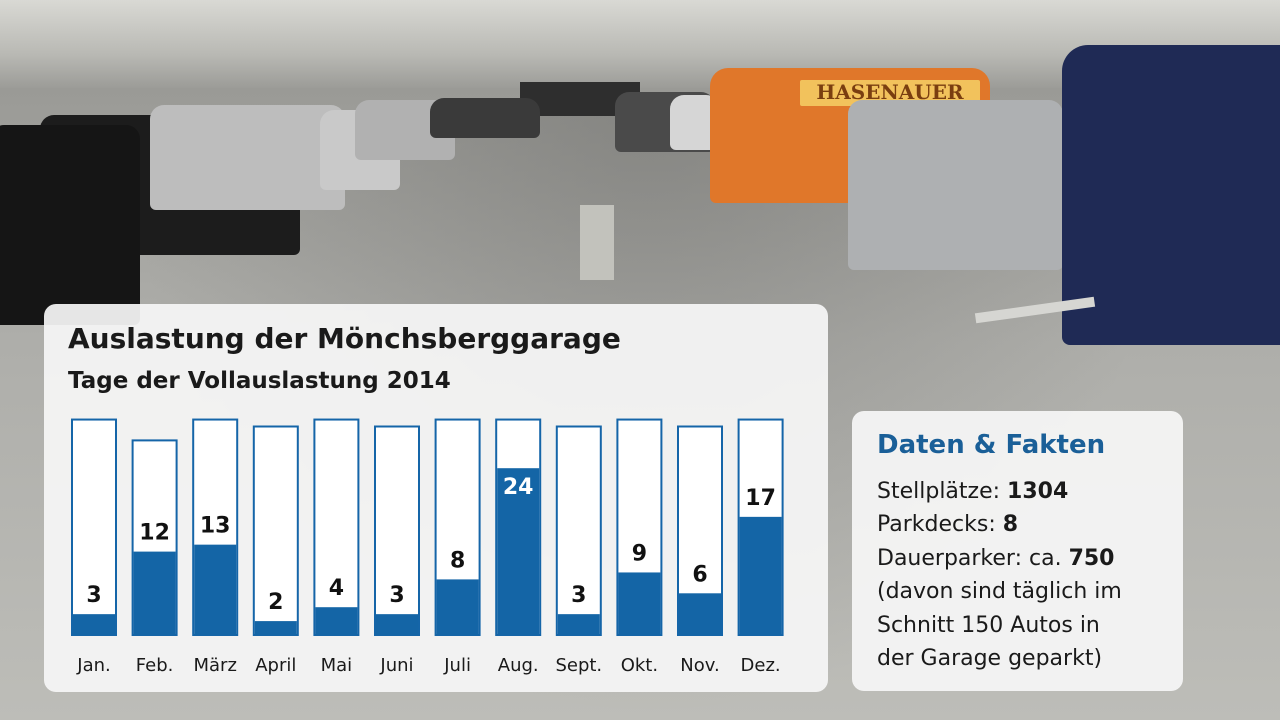 The image size is (1280, 720). I want to click on facts-note-line: der Garage geparkt), so click(990, 658).